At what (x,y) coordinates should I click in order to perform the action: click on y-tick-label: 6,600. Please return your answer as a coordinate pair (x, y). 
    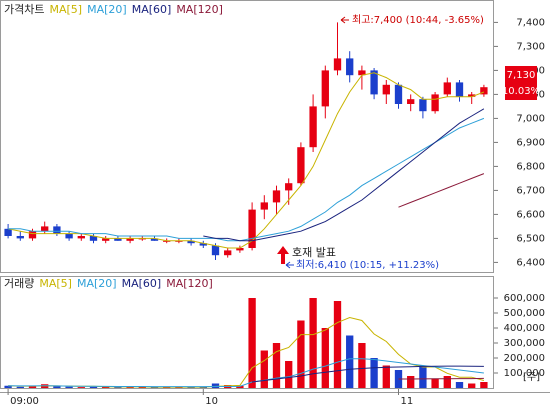
    Looking at the image, I should click on (530, 214).